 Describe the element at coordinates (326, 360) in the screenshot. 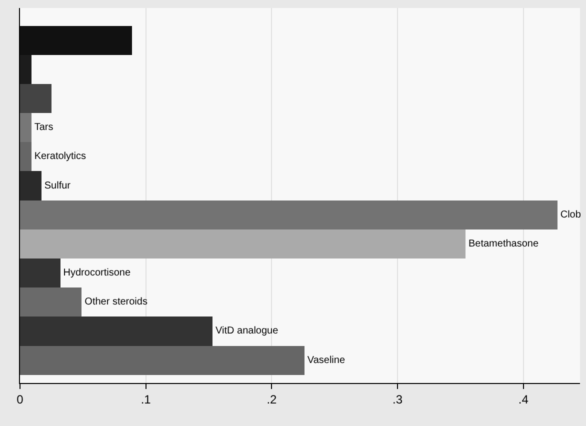

I see `y-tick-label: Vaseline` at that location.